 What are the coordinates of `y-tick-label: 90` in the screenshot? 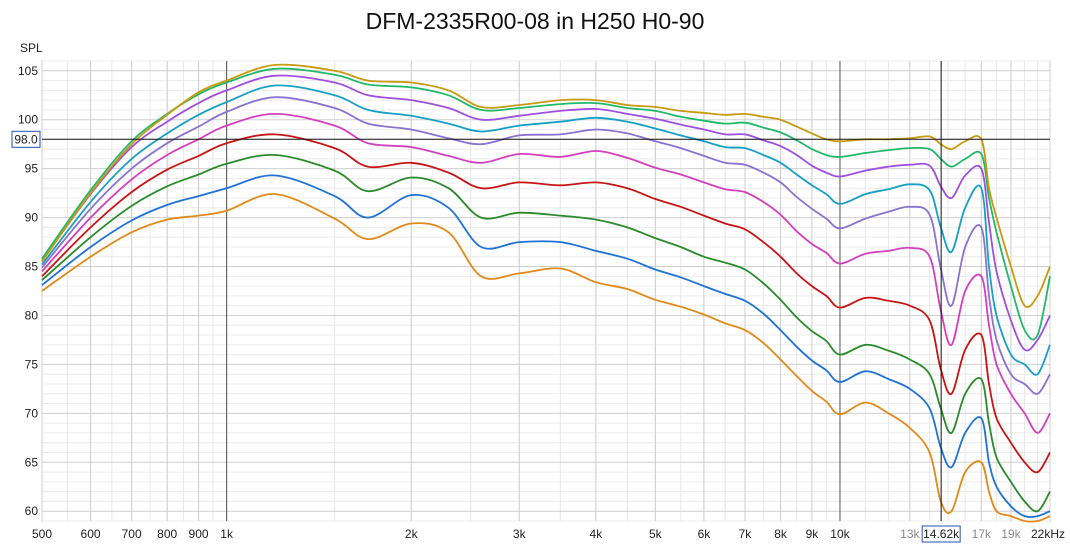 It's located at (32, 218).